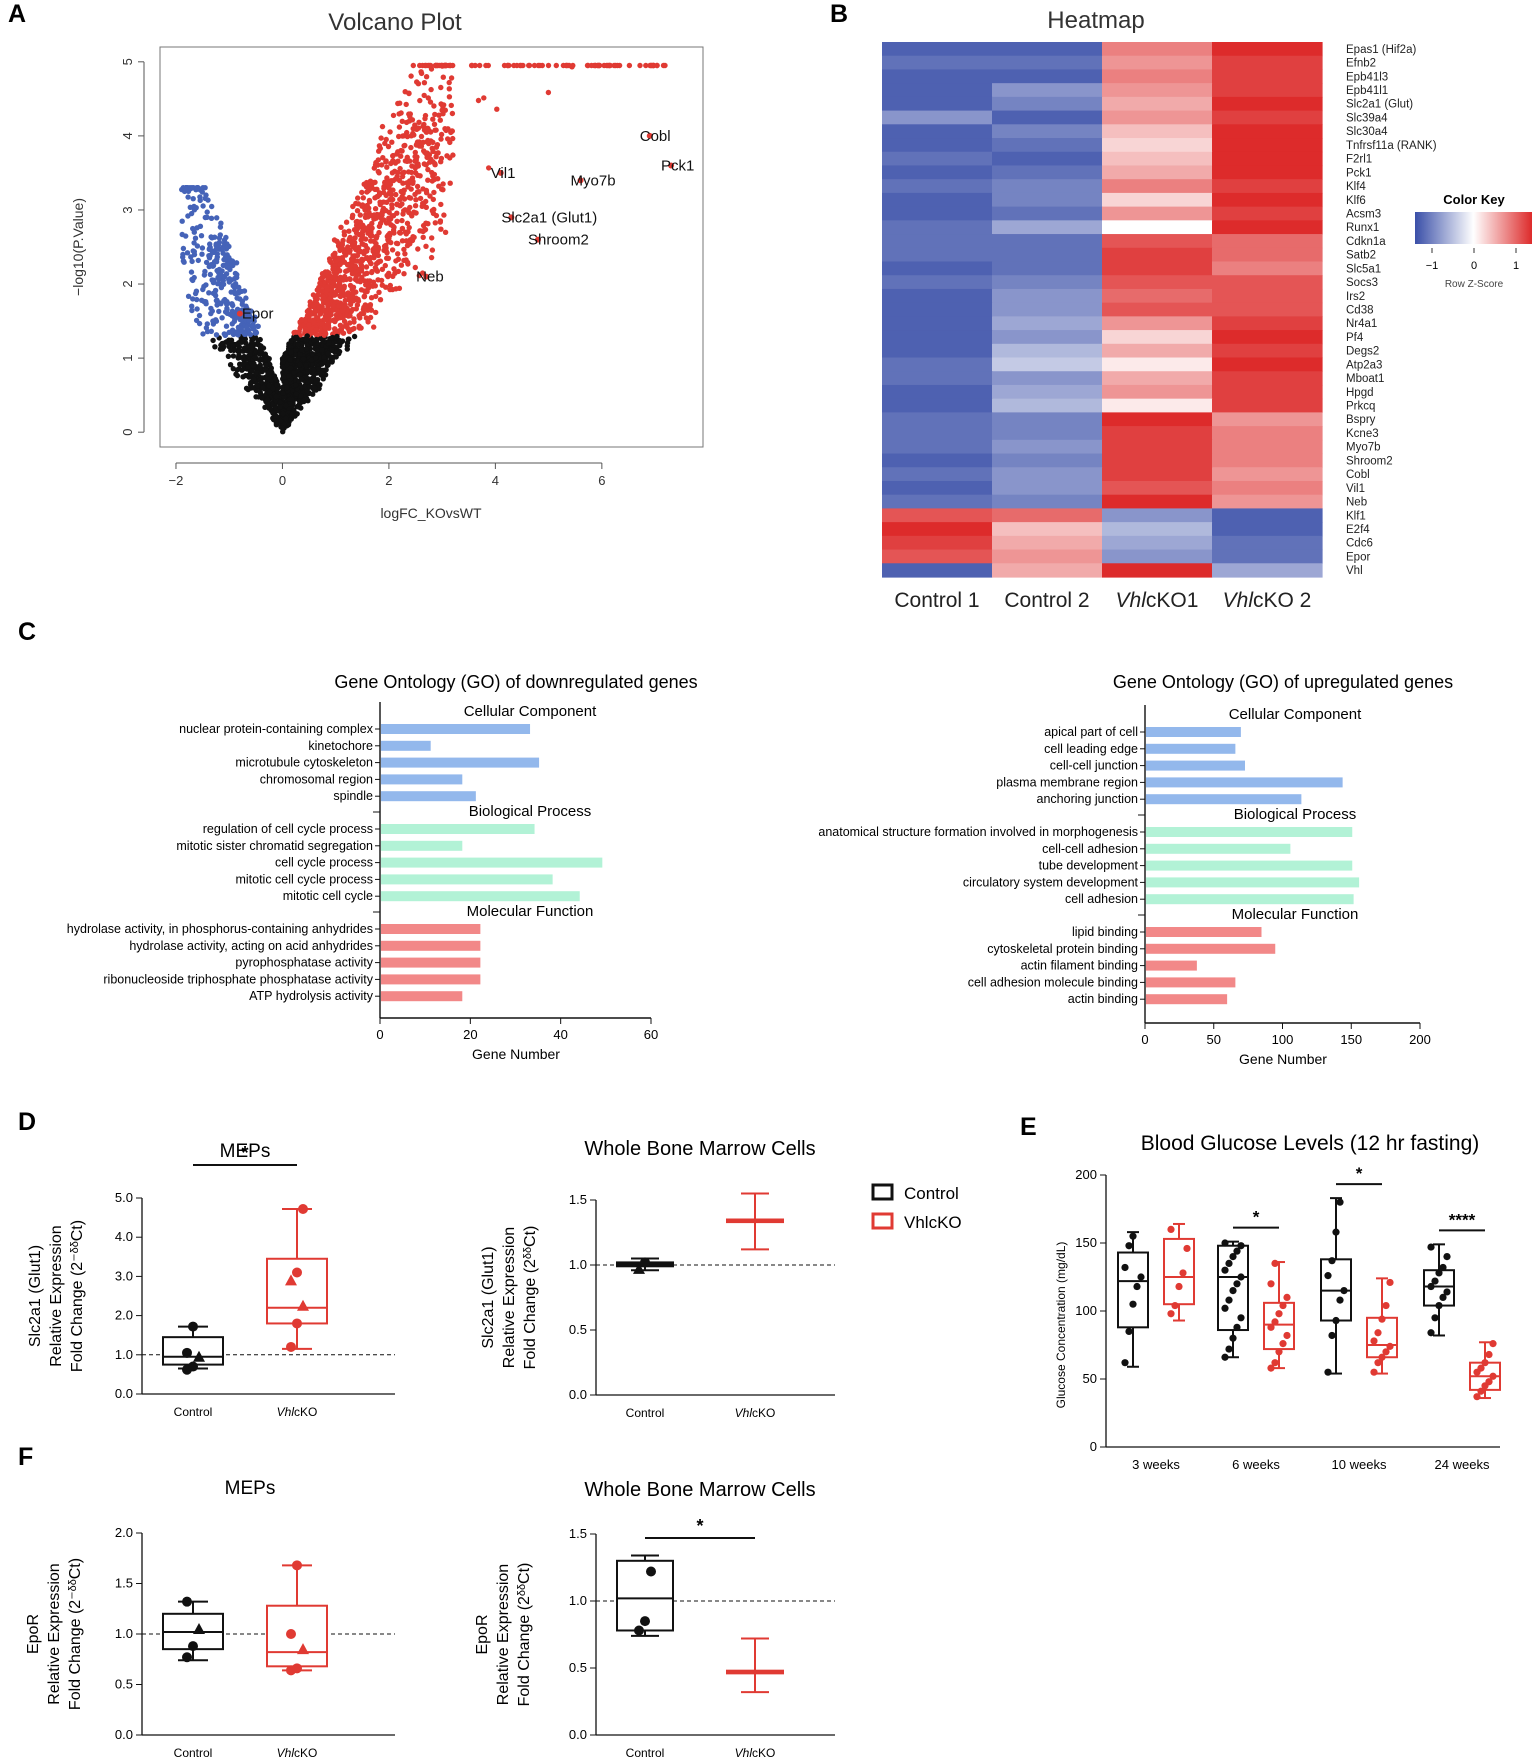 This screenshot has height=1762, width=1536. I want to click on volcano-gene-point, so click(671, 165).